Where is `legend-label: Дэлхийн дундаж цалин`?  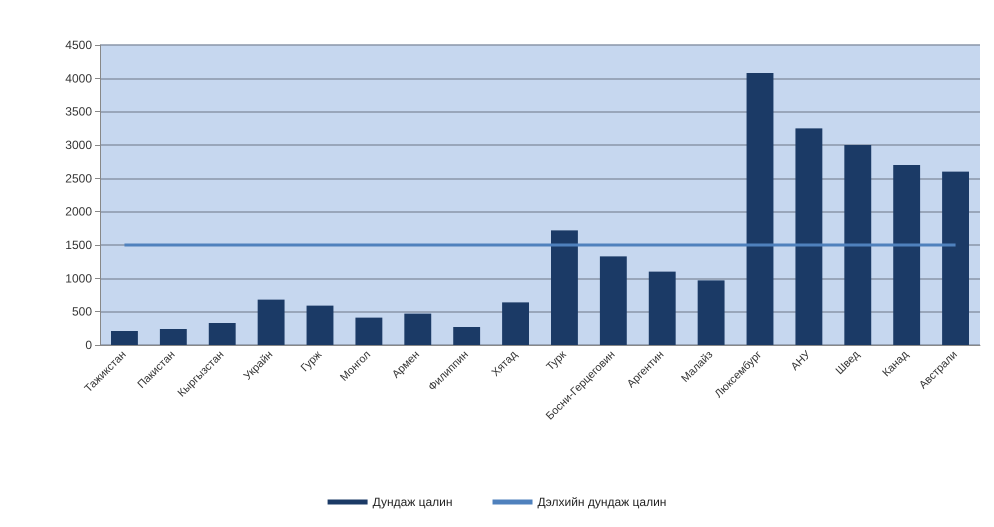 legend-label: Дэлхийн дундаж цалин is located at coordinates (602, 502).